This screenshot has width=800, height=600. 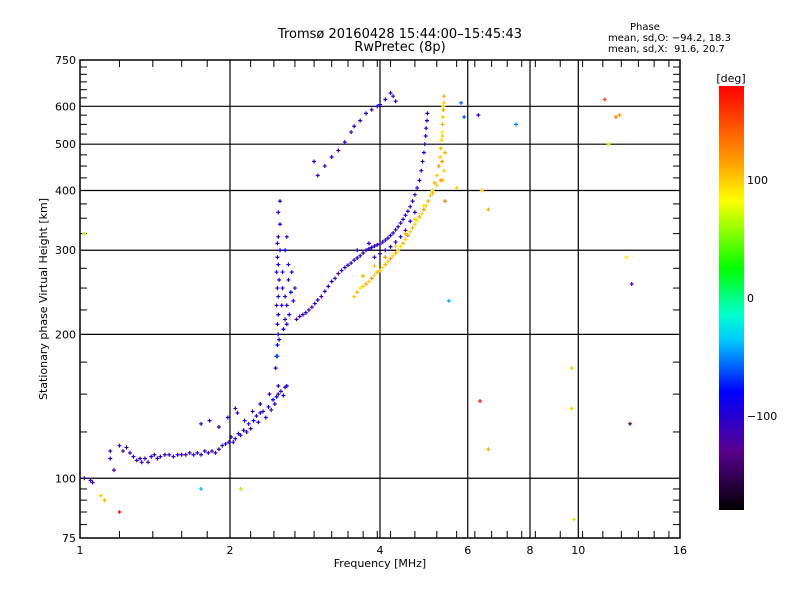 What do you see at coordinates (762, 416) in the screenshot?
I see `colorbar-tick-label: −100` at bounding box center [762, 416].